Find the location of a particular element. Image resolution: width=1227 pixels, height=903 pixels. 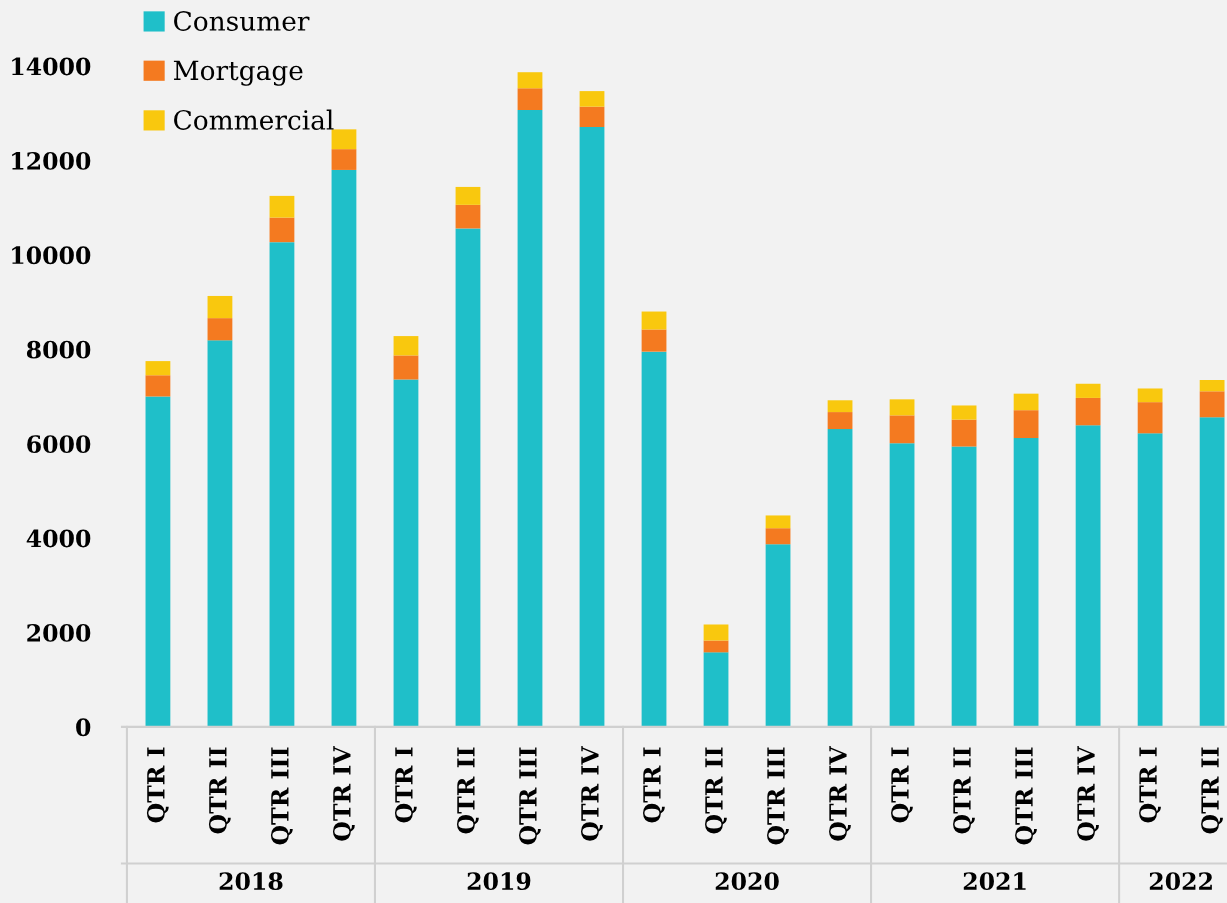

y-tick-label: 2000 is located at coordinates (59, 632).